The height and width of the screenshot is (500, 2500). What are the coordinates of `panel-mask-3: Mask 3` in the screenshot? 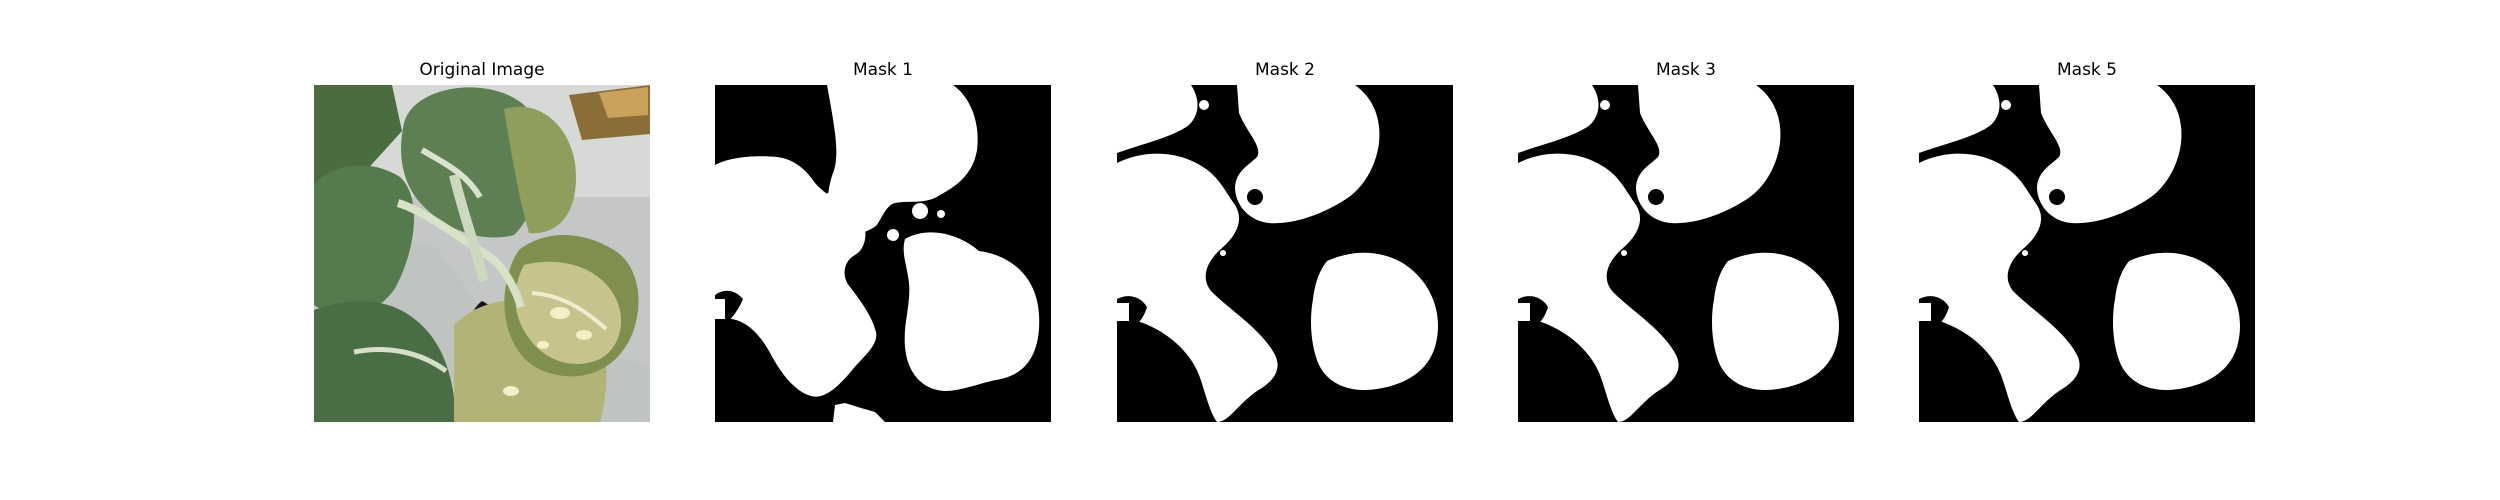 It's located at (1686, 241).